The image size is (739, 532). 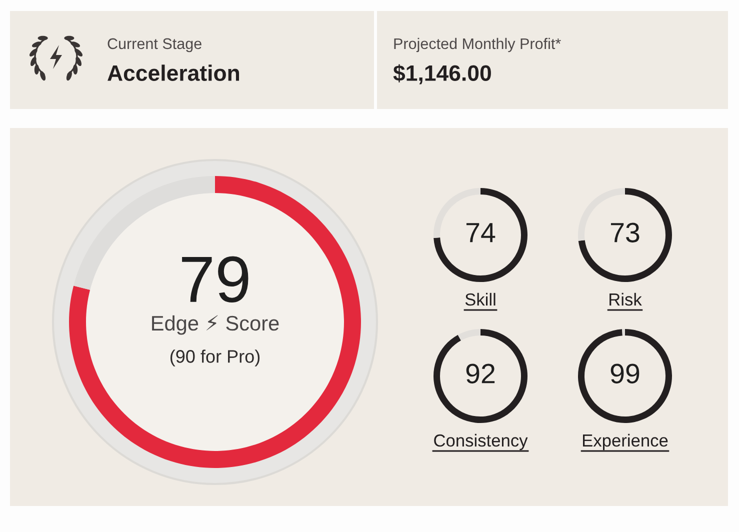 I want to click on text: (90 for Pro), so click(x=215, y=358).